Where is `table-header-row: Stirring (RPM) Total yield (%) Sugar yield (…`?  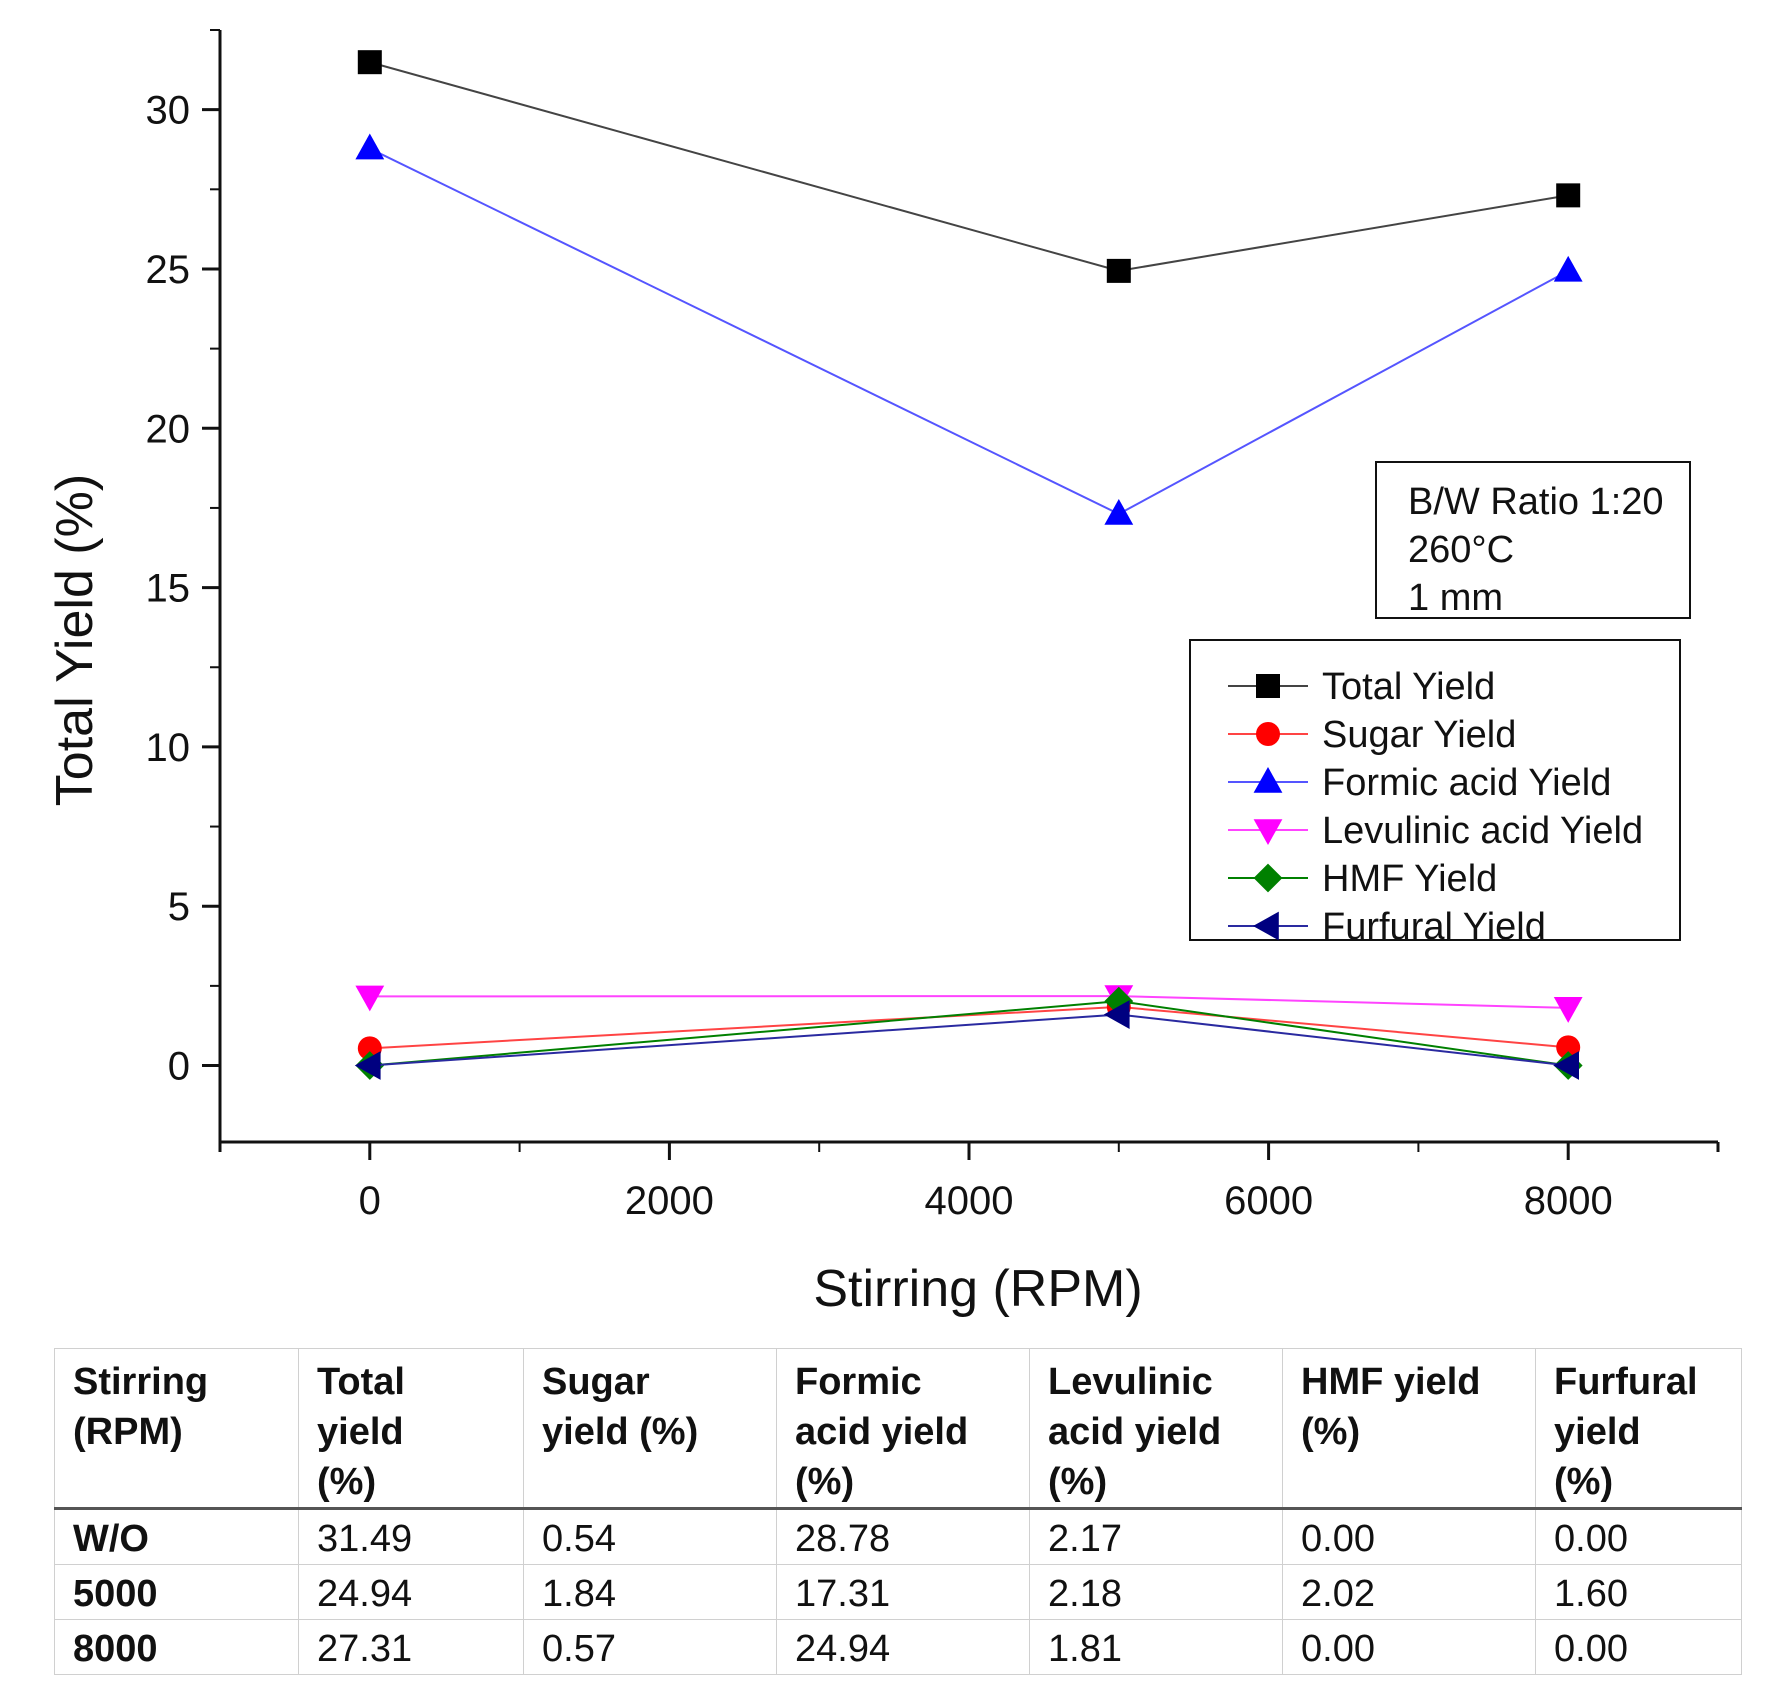 table-header-row: Stirring (RPM) Total yield (%) Sugar yield (… is located at coordinates (898, 1429).